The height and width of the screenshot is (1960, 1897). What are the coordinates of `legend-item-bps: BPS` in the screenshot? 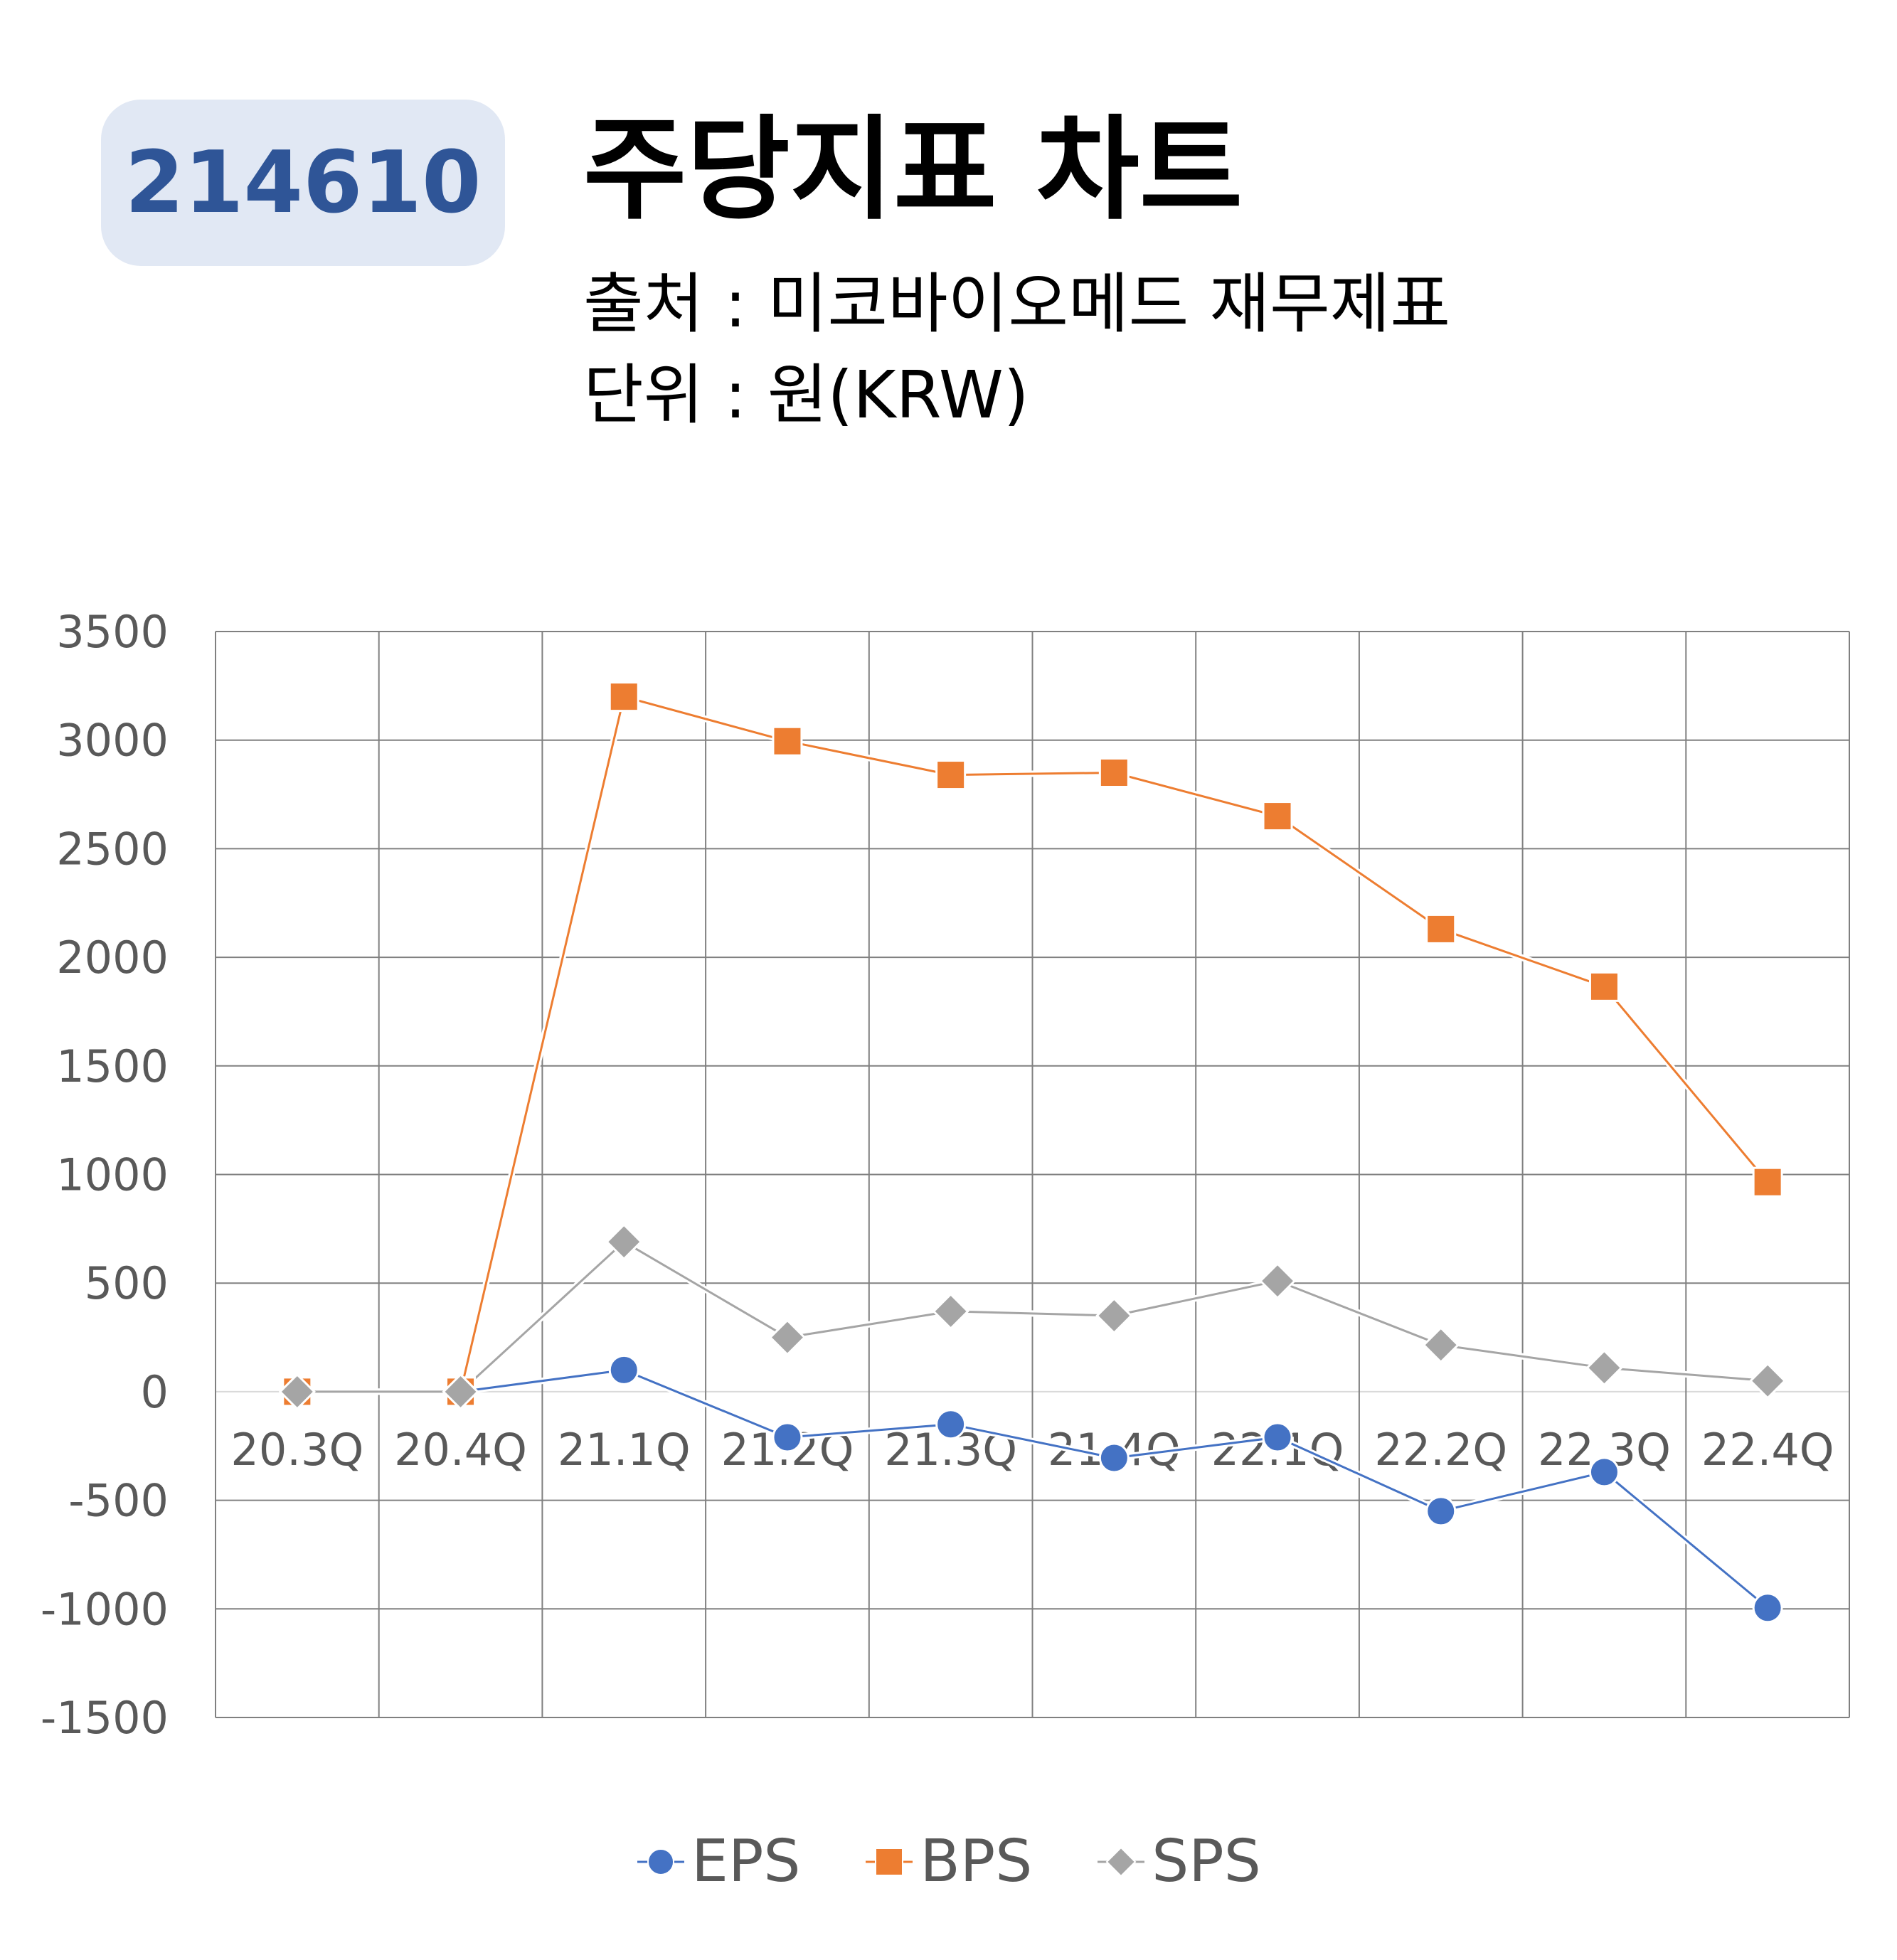 It's located at (948, 1861).